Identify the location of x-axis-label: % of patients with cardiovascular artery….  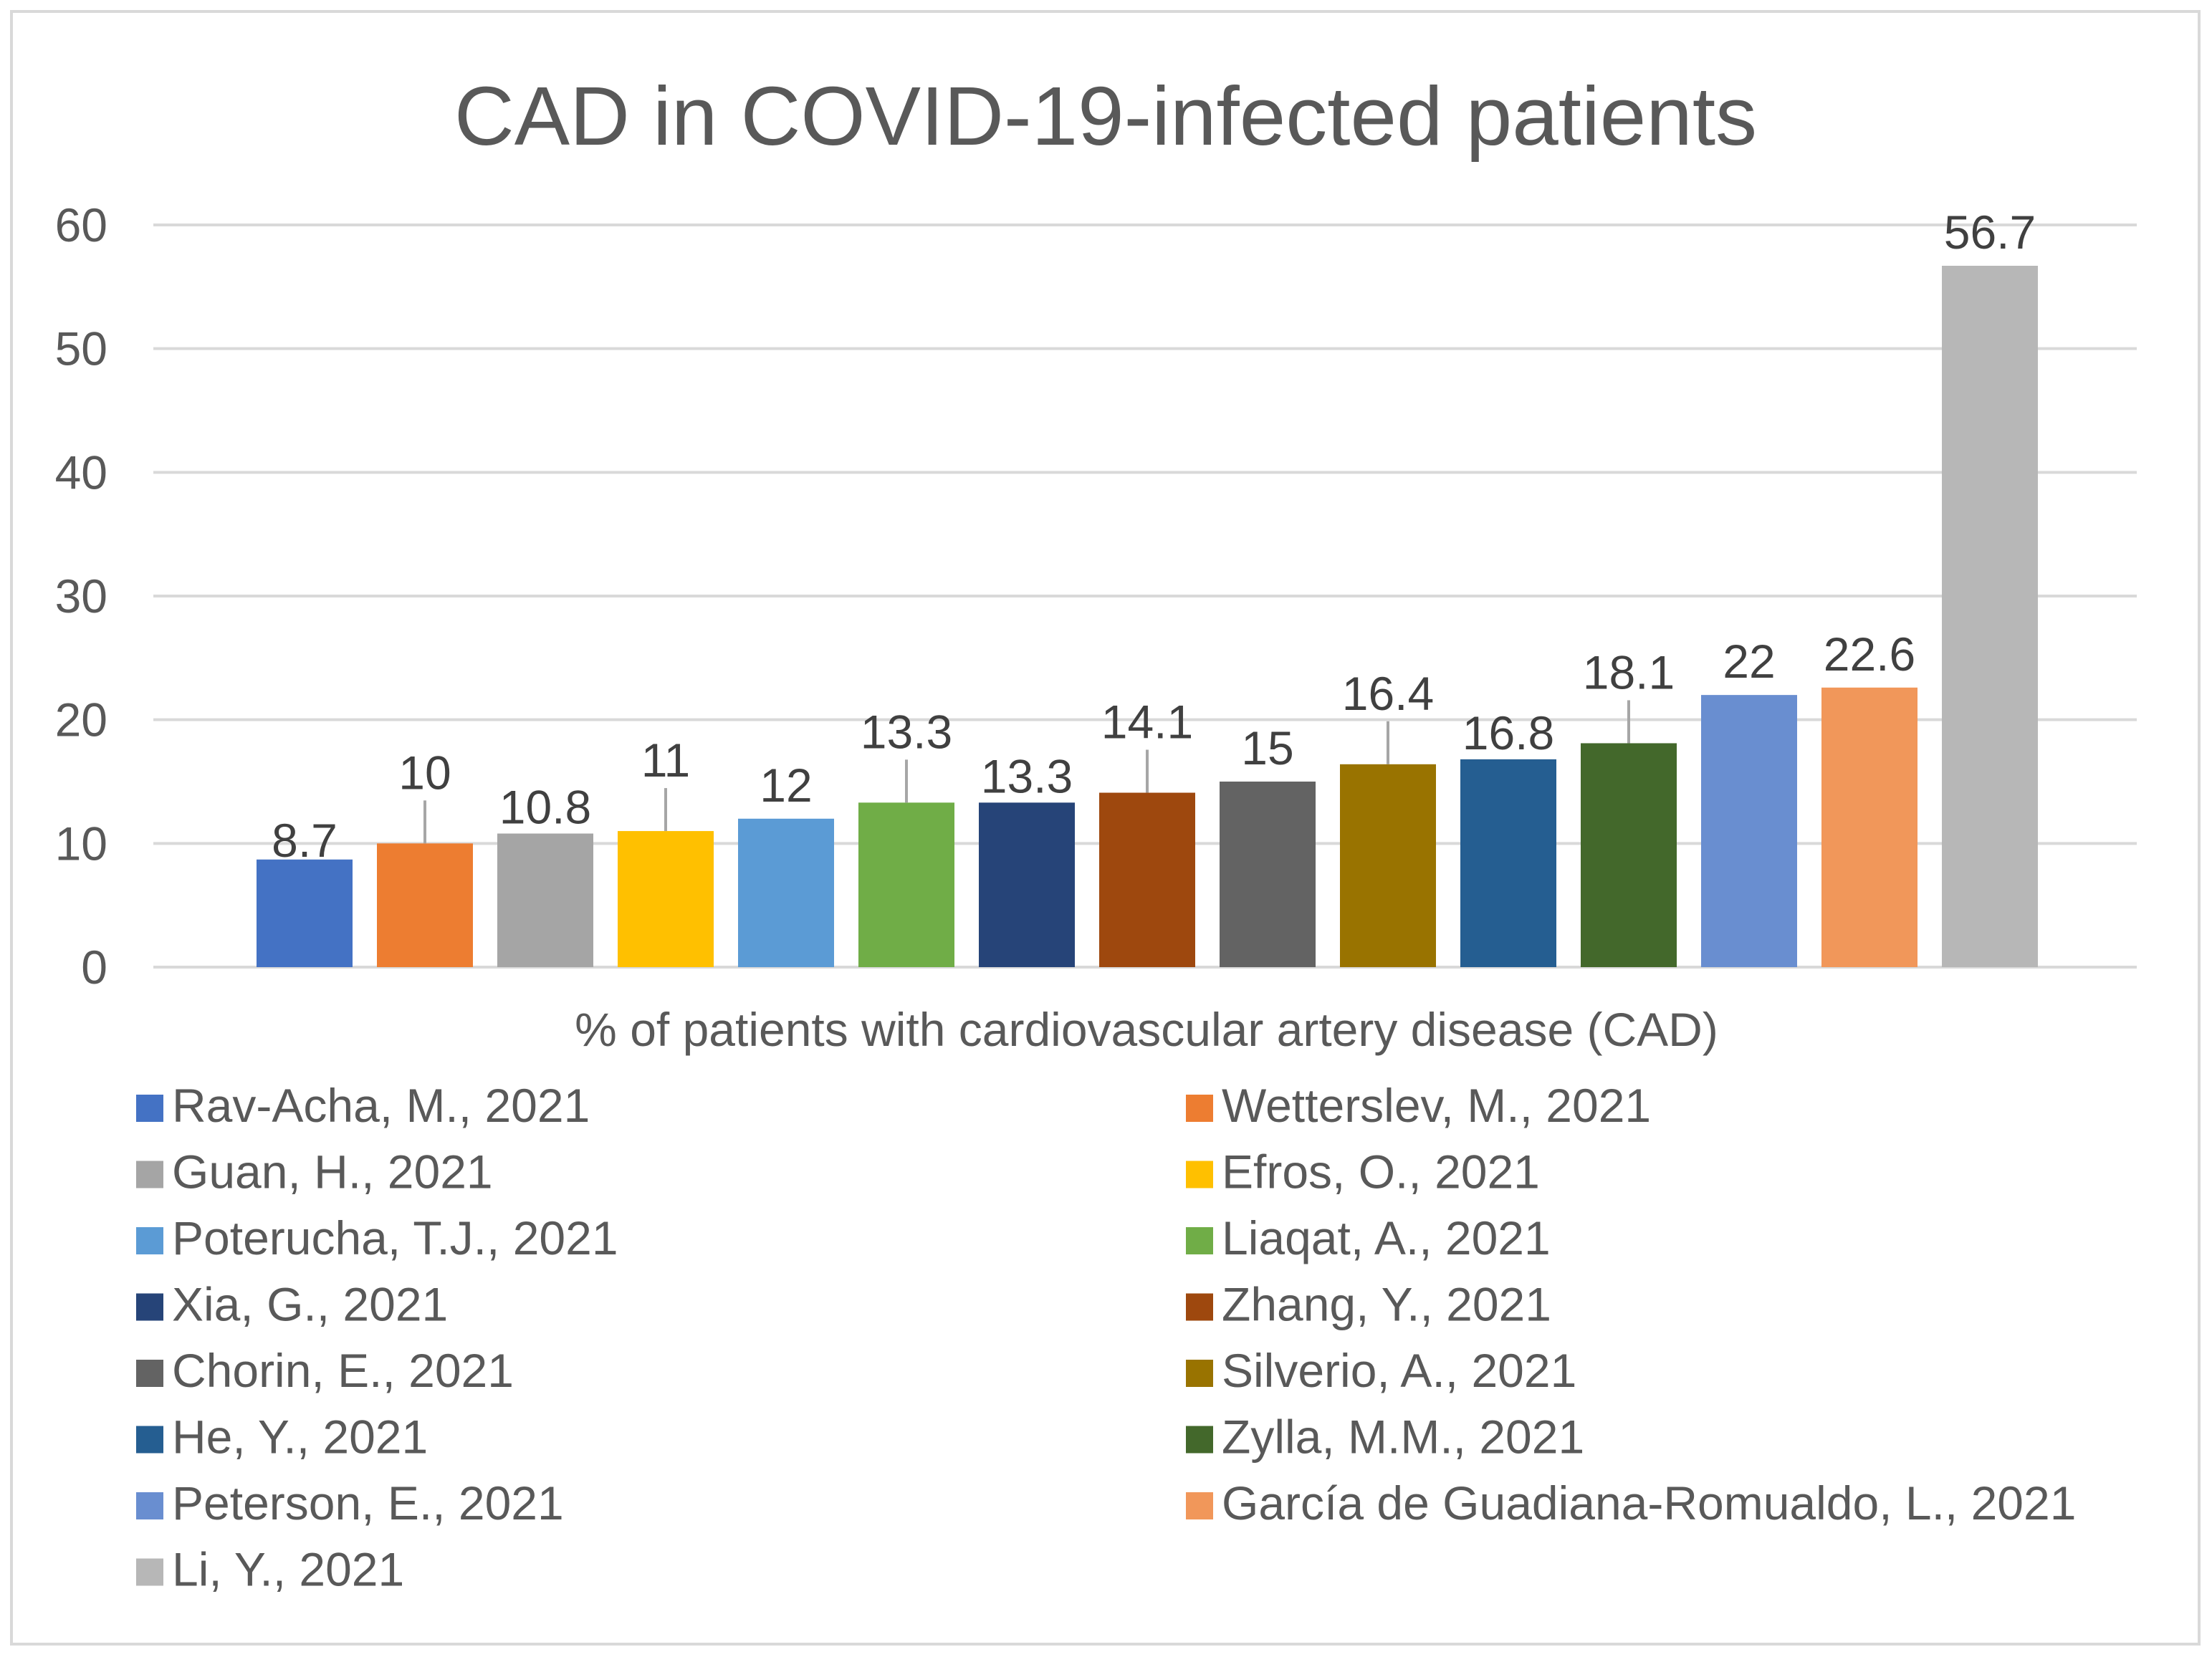
(1147, 1029).